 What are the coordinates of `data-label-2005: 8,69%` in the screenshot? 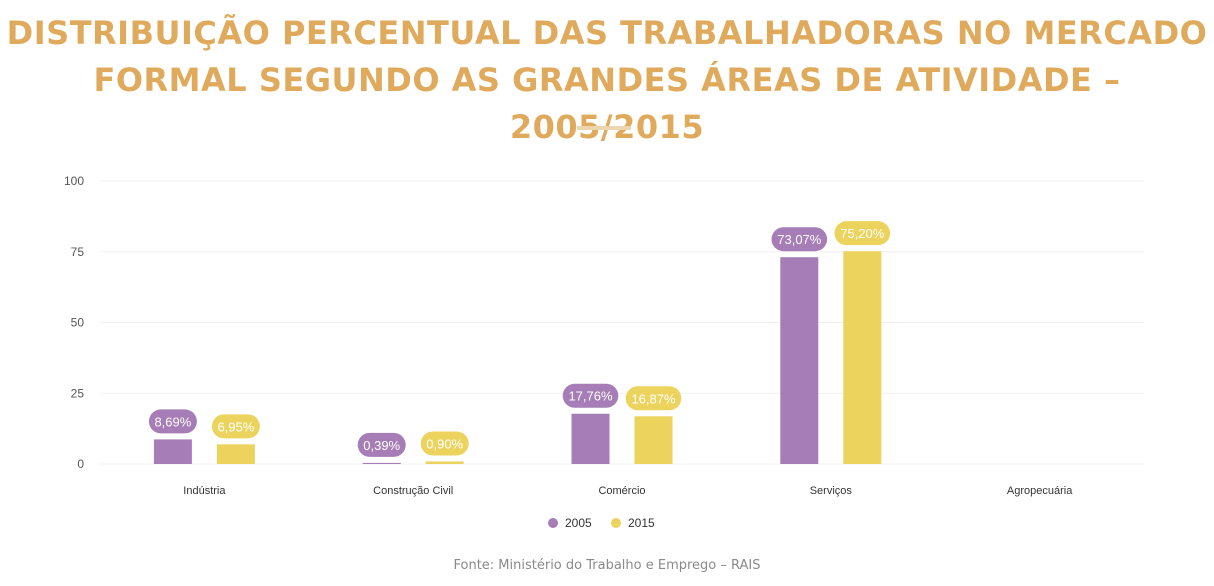 It's located at (172, 421).